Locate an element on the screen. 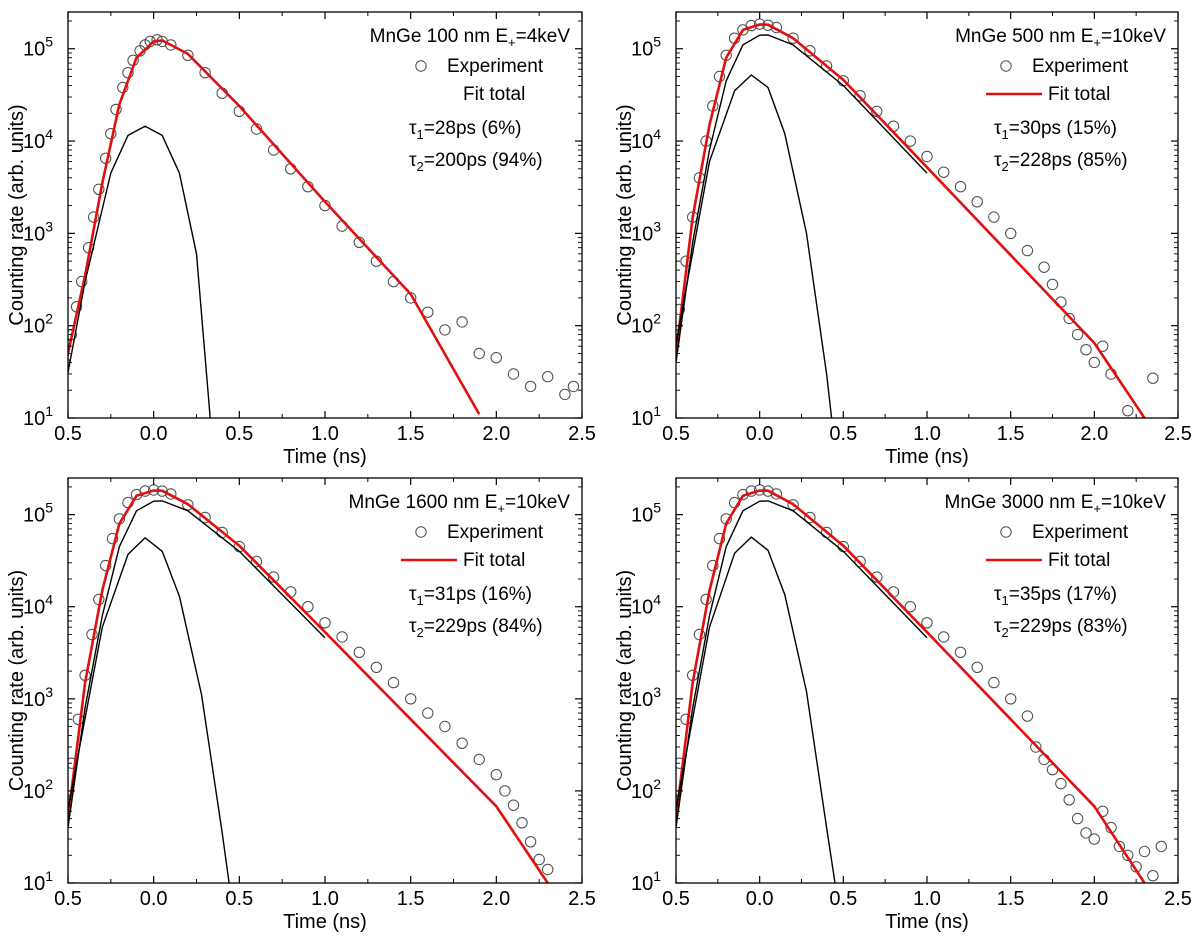 The image size is (1200, 951). tau2-annotation: τ2=229ps (83%) is located at coordinates (1061, 628).